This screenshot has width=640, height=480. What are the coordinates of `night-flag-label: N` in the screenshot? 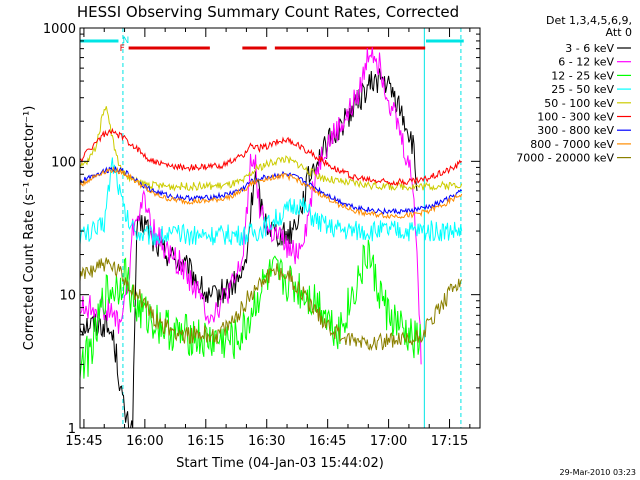 It's located at (125, 41).